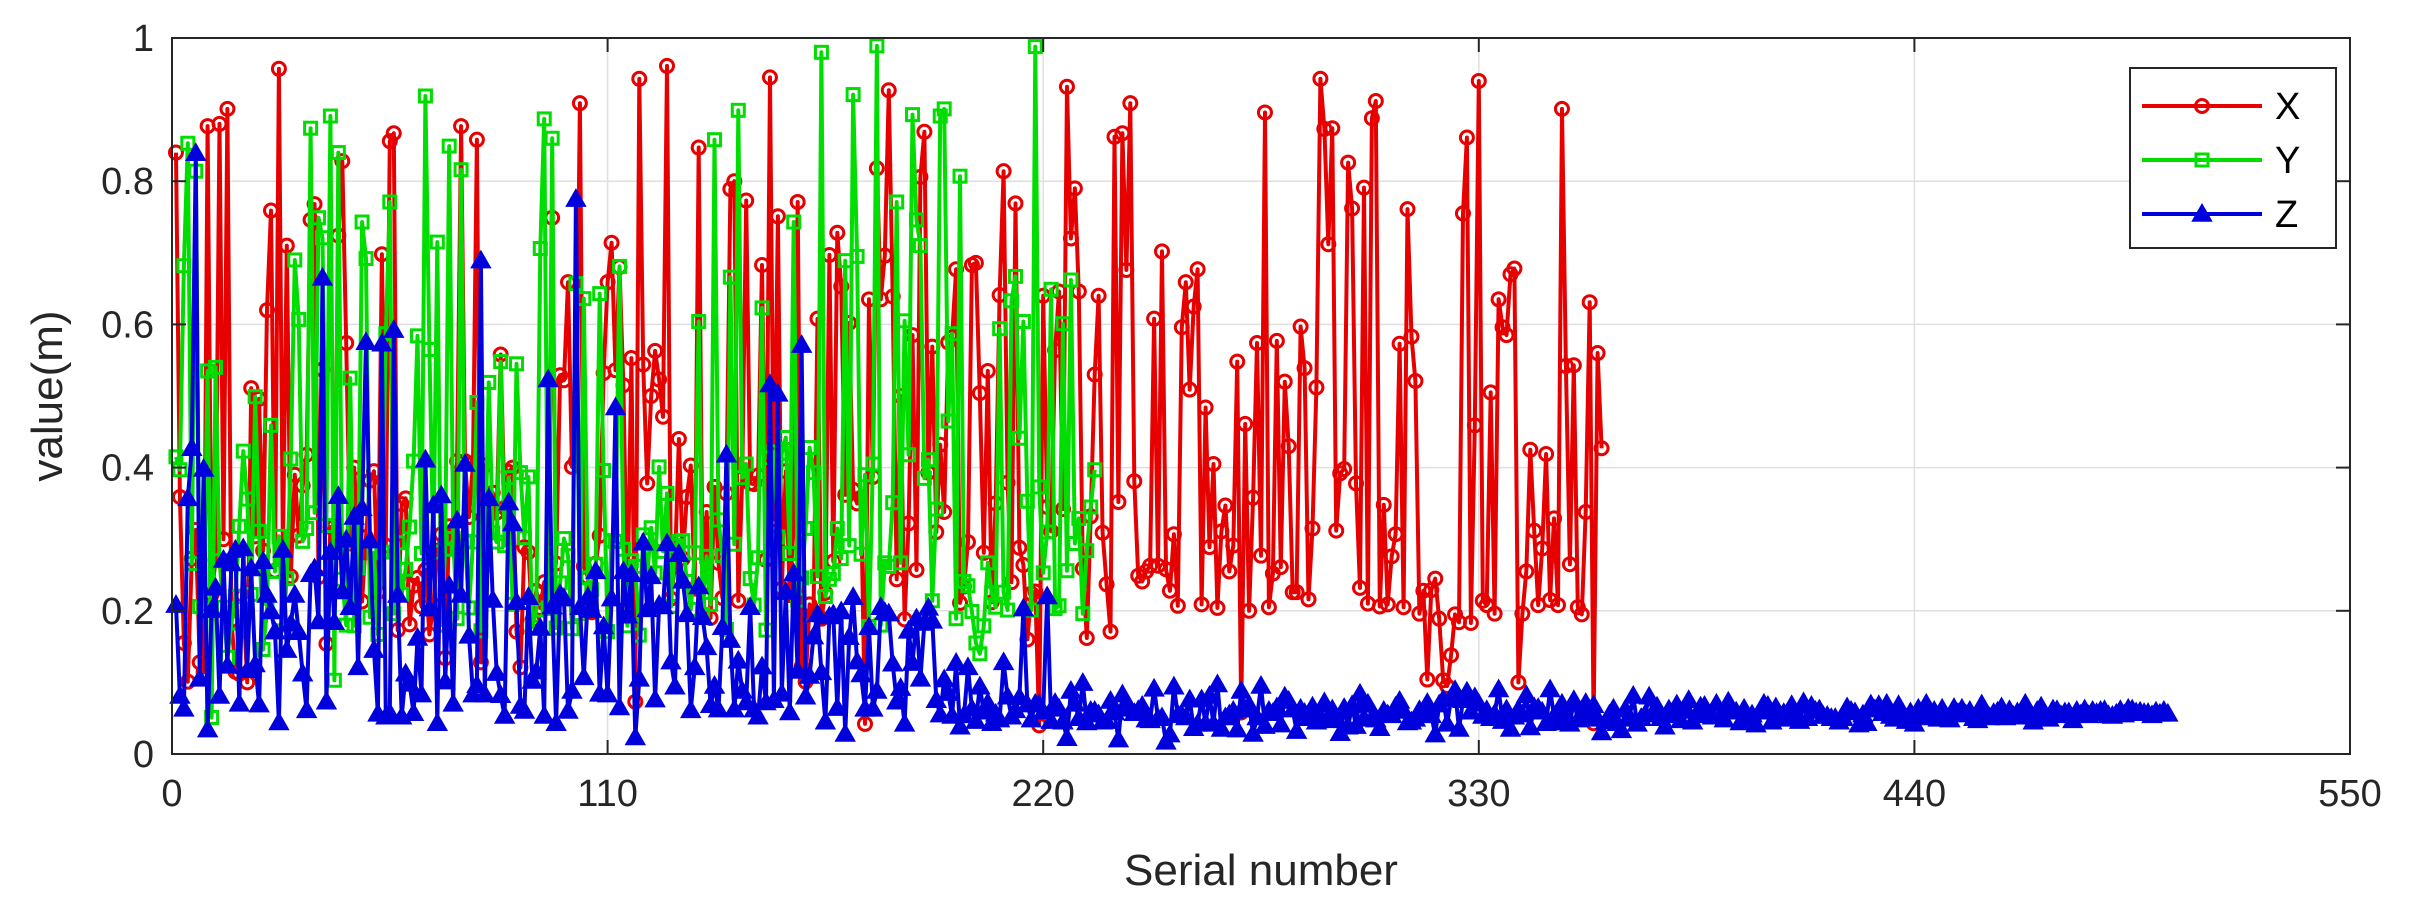  What do you see at coordinates (127, 469) in the screenshot?
I see `y-tick-label: 0.4` at bounding box center [127, 469].